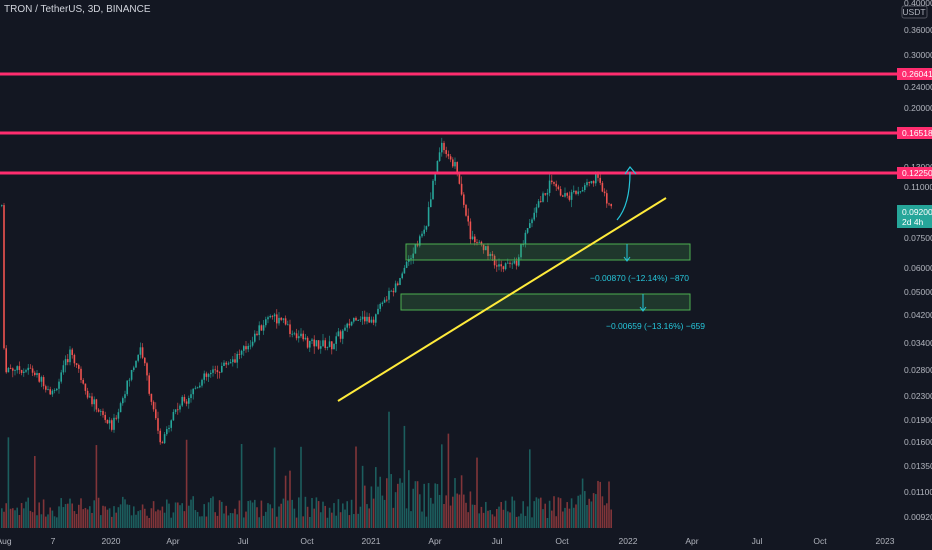 This screenshot has height=550, width=932. What do you see at coordinates (917, 212) in the screenshot?
I see `current-price-text: 0.09200` at bounding box center [917, 212].